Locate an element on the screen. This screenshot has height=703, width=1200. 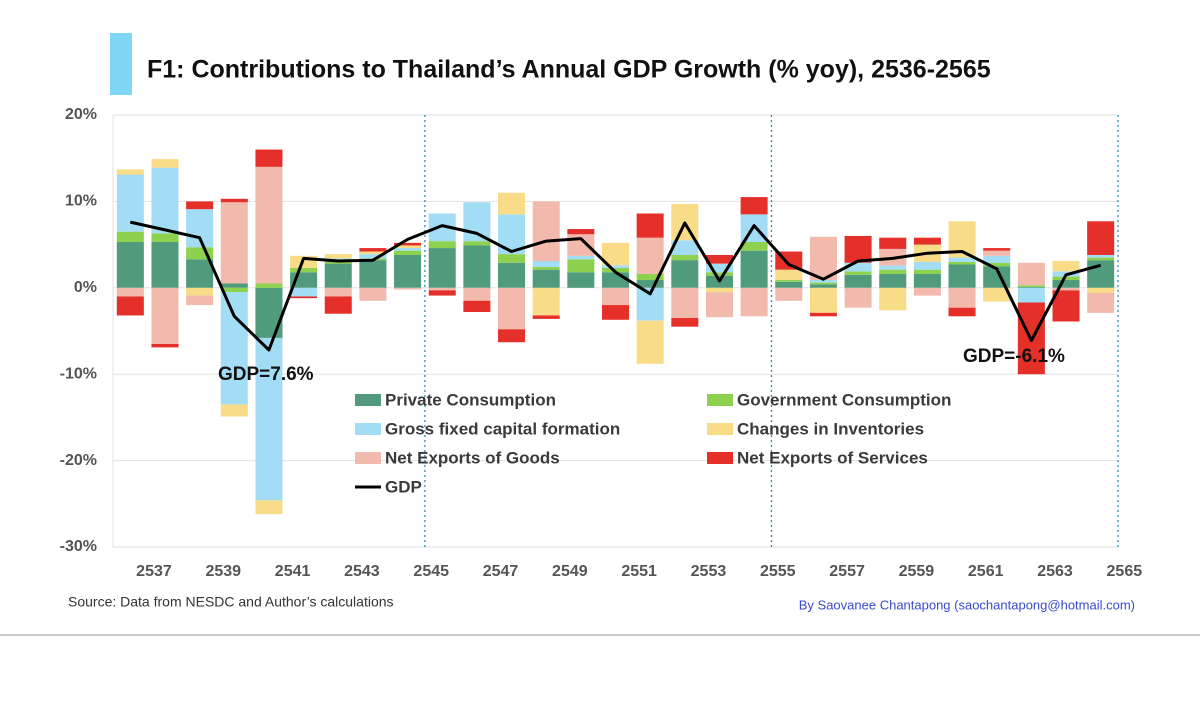
annotation: GDP=7.6% is located at coordinates (266, 374).